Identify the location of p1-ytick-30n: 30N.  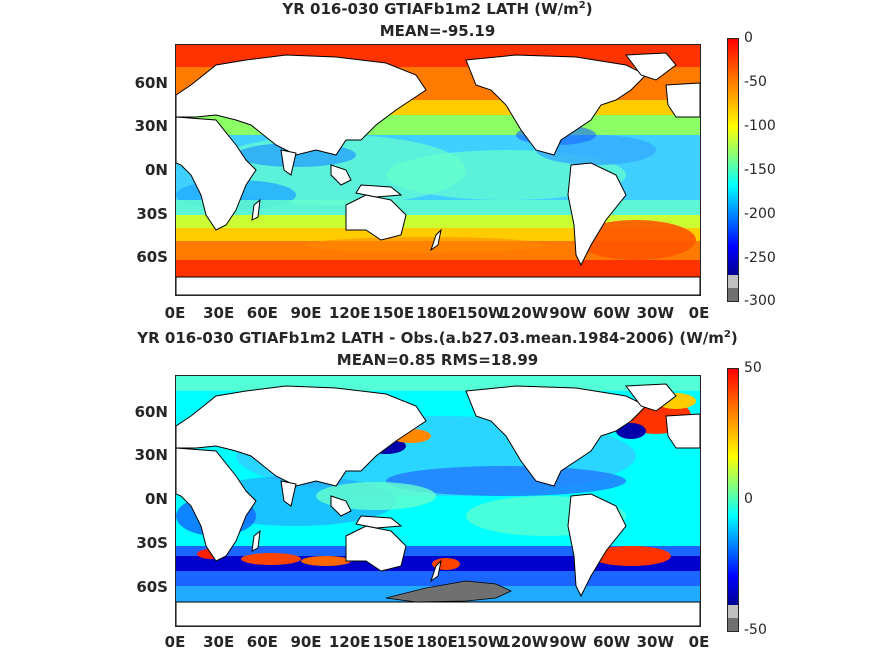
(151, 126).